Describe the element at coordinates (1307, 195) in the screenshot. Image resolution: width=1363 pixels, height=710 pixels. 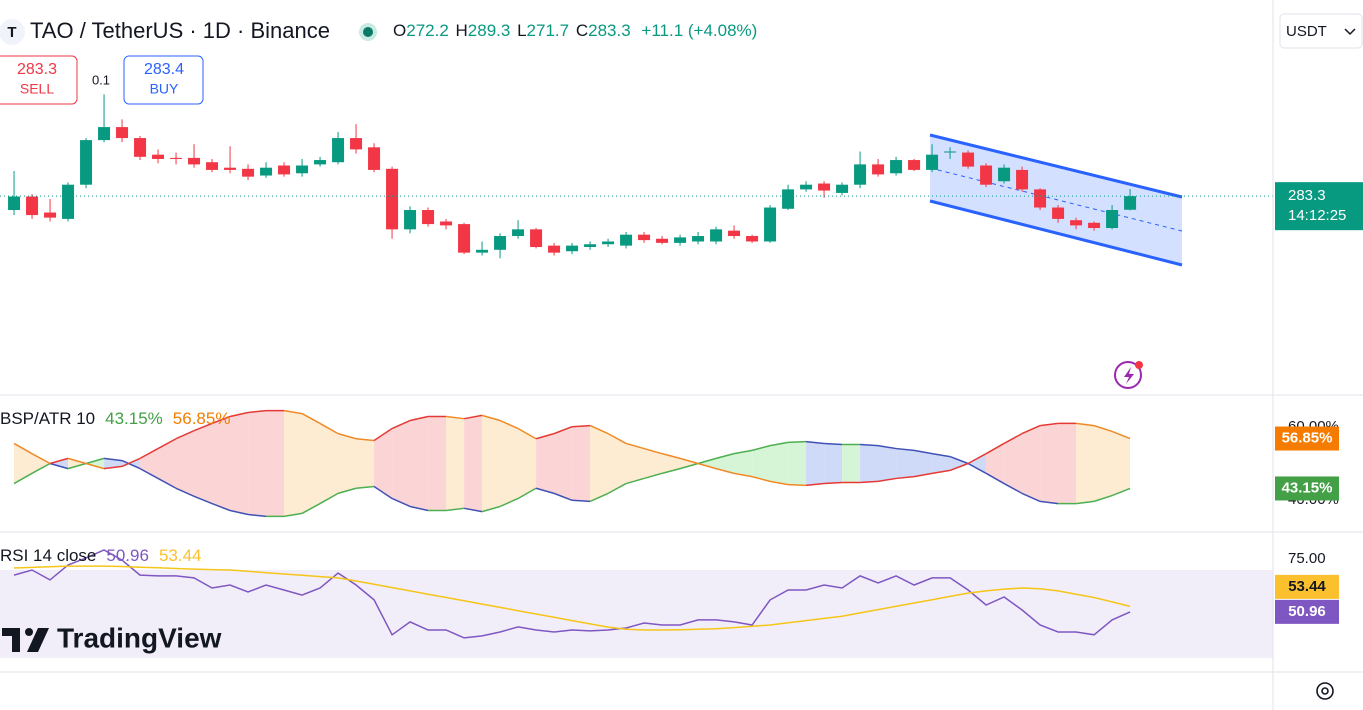
I see `last-price-label: 283.3` at that location.